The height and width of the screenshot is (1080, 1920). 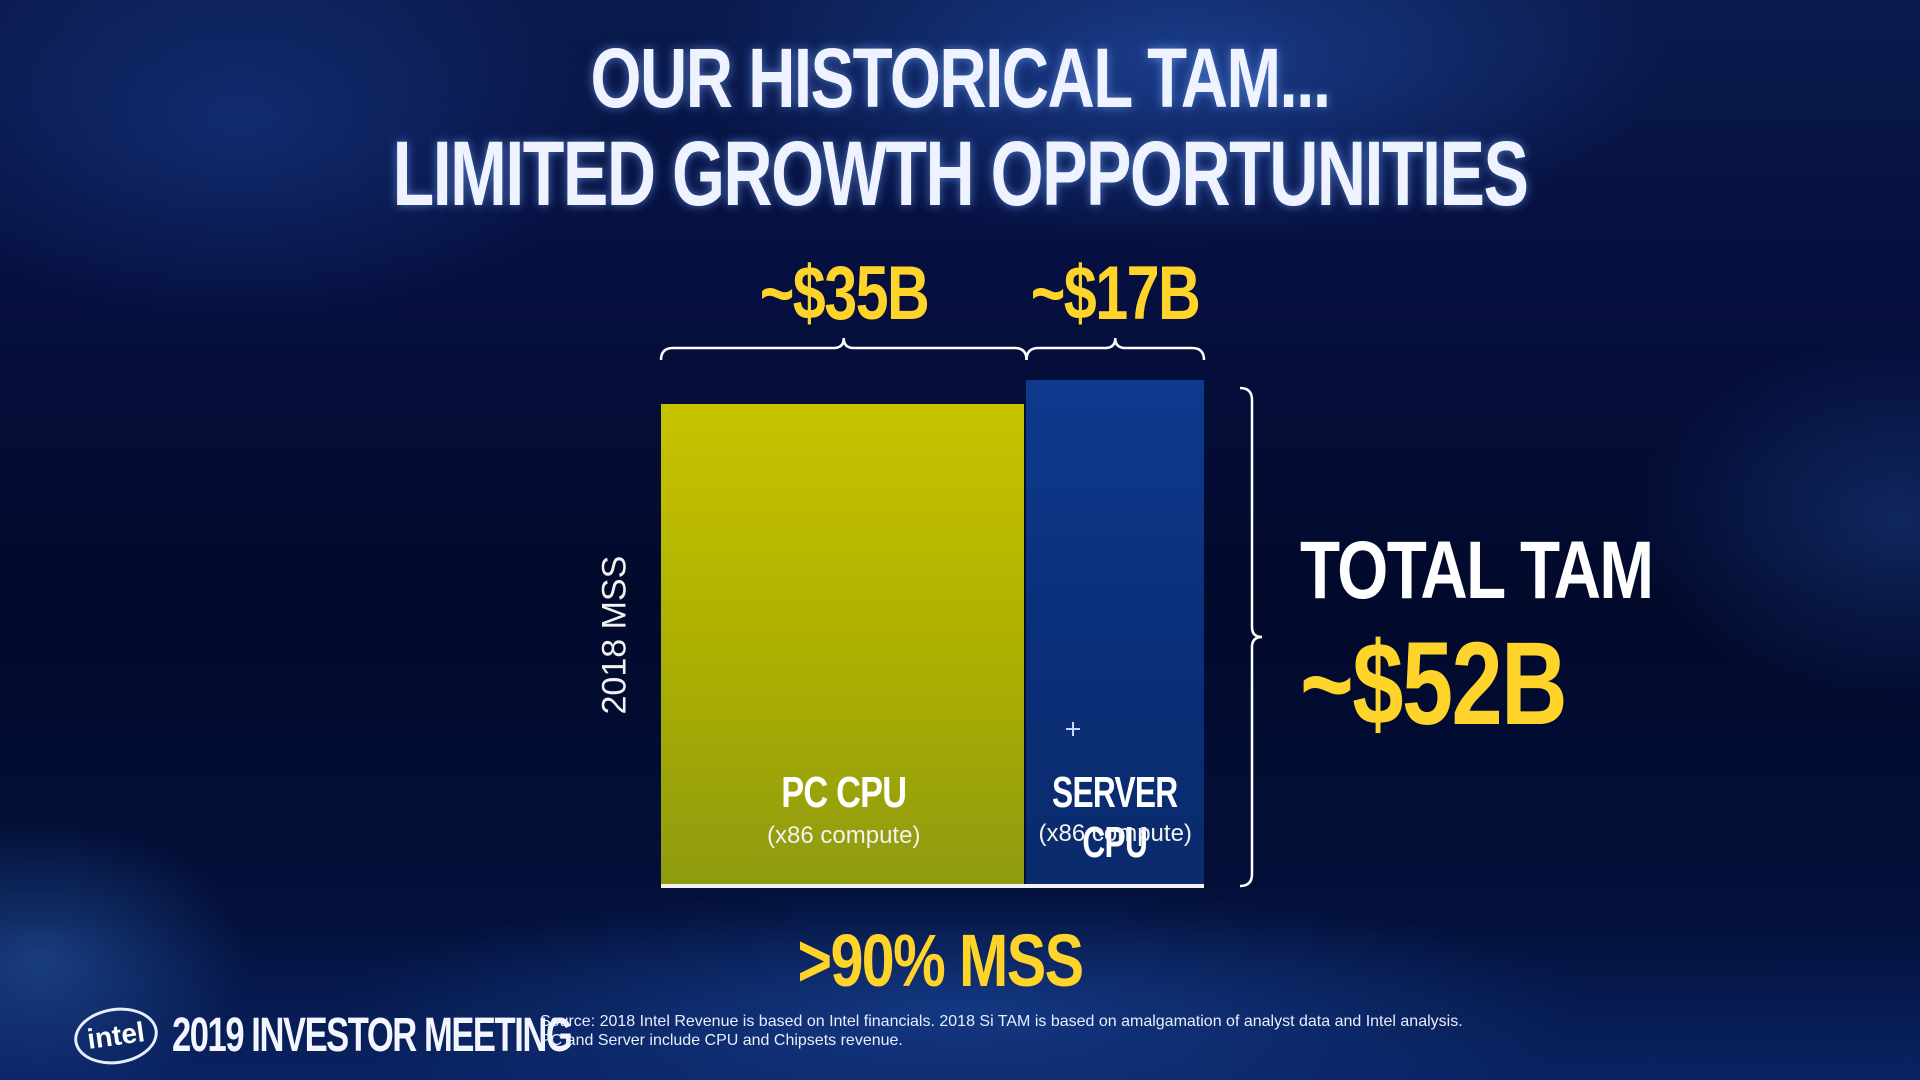 I want to click on server-cpu-bar, so click(x=1115, y=632).